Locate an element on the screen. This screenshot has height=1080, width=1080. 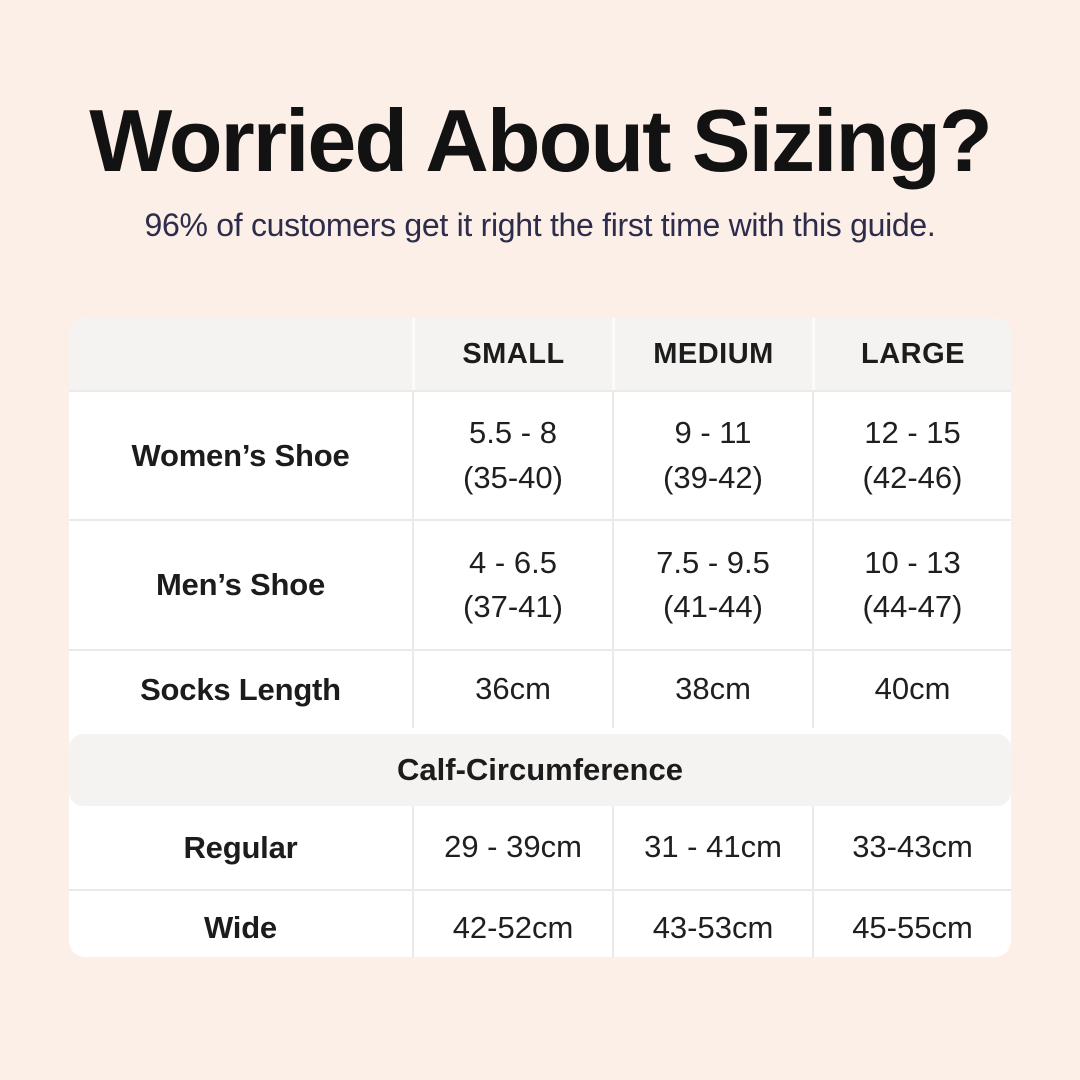
table-cell: 43-53cm is located at coordinates (712, 924).